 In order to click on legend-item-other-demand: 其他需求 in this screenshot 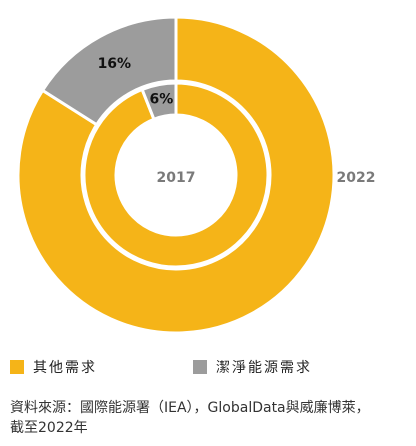, I will do `click(53, 367)`.